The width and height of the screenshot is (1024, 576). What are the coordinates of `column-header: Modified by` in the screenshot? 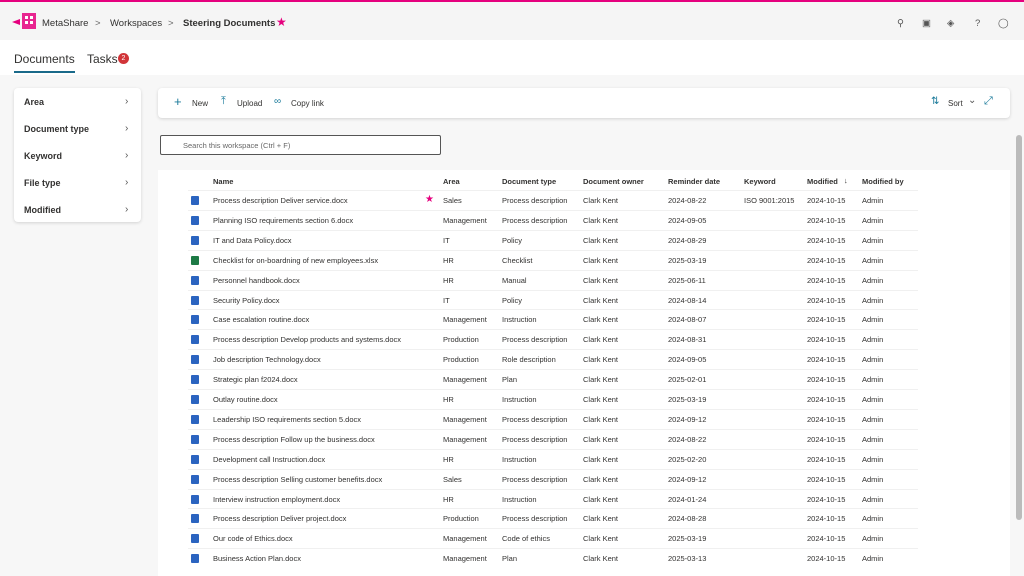 It's located at (883, 181).